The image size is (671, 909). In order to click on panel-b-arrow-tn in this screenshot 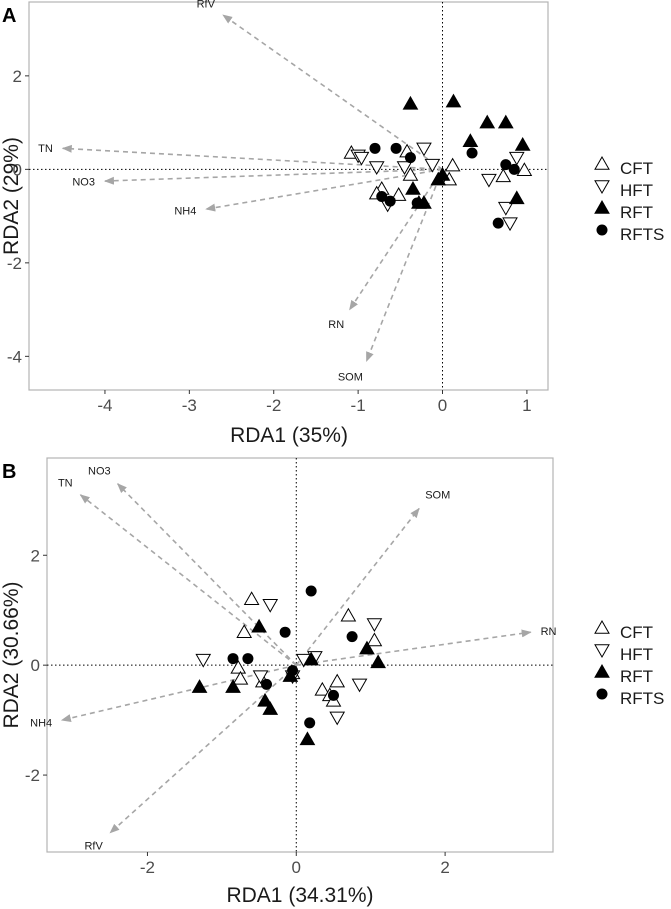, I will do `click(188, 580)`.